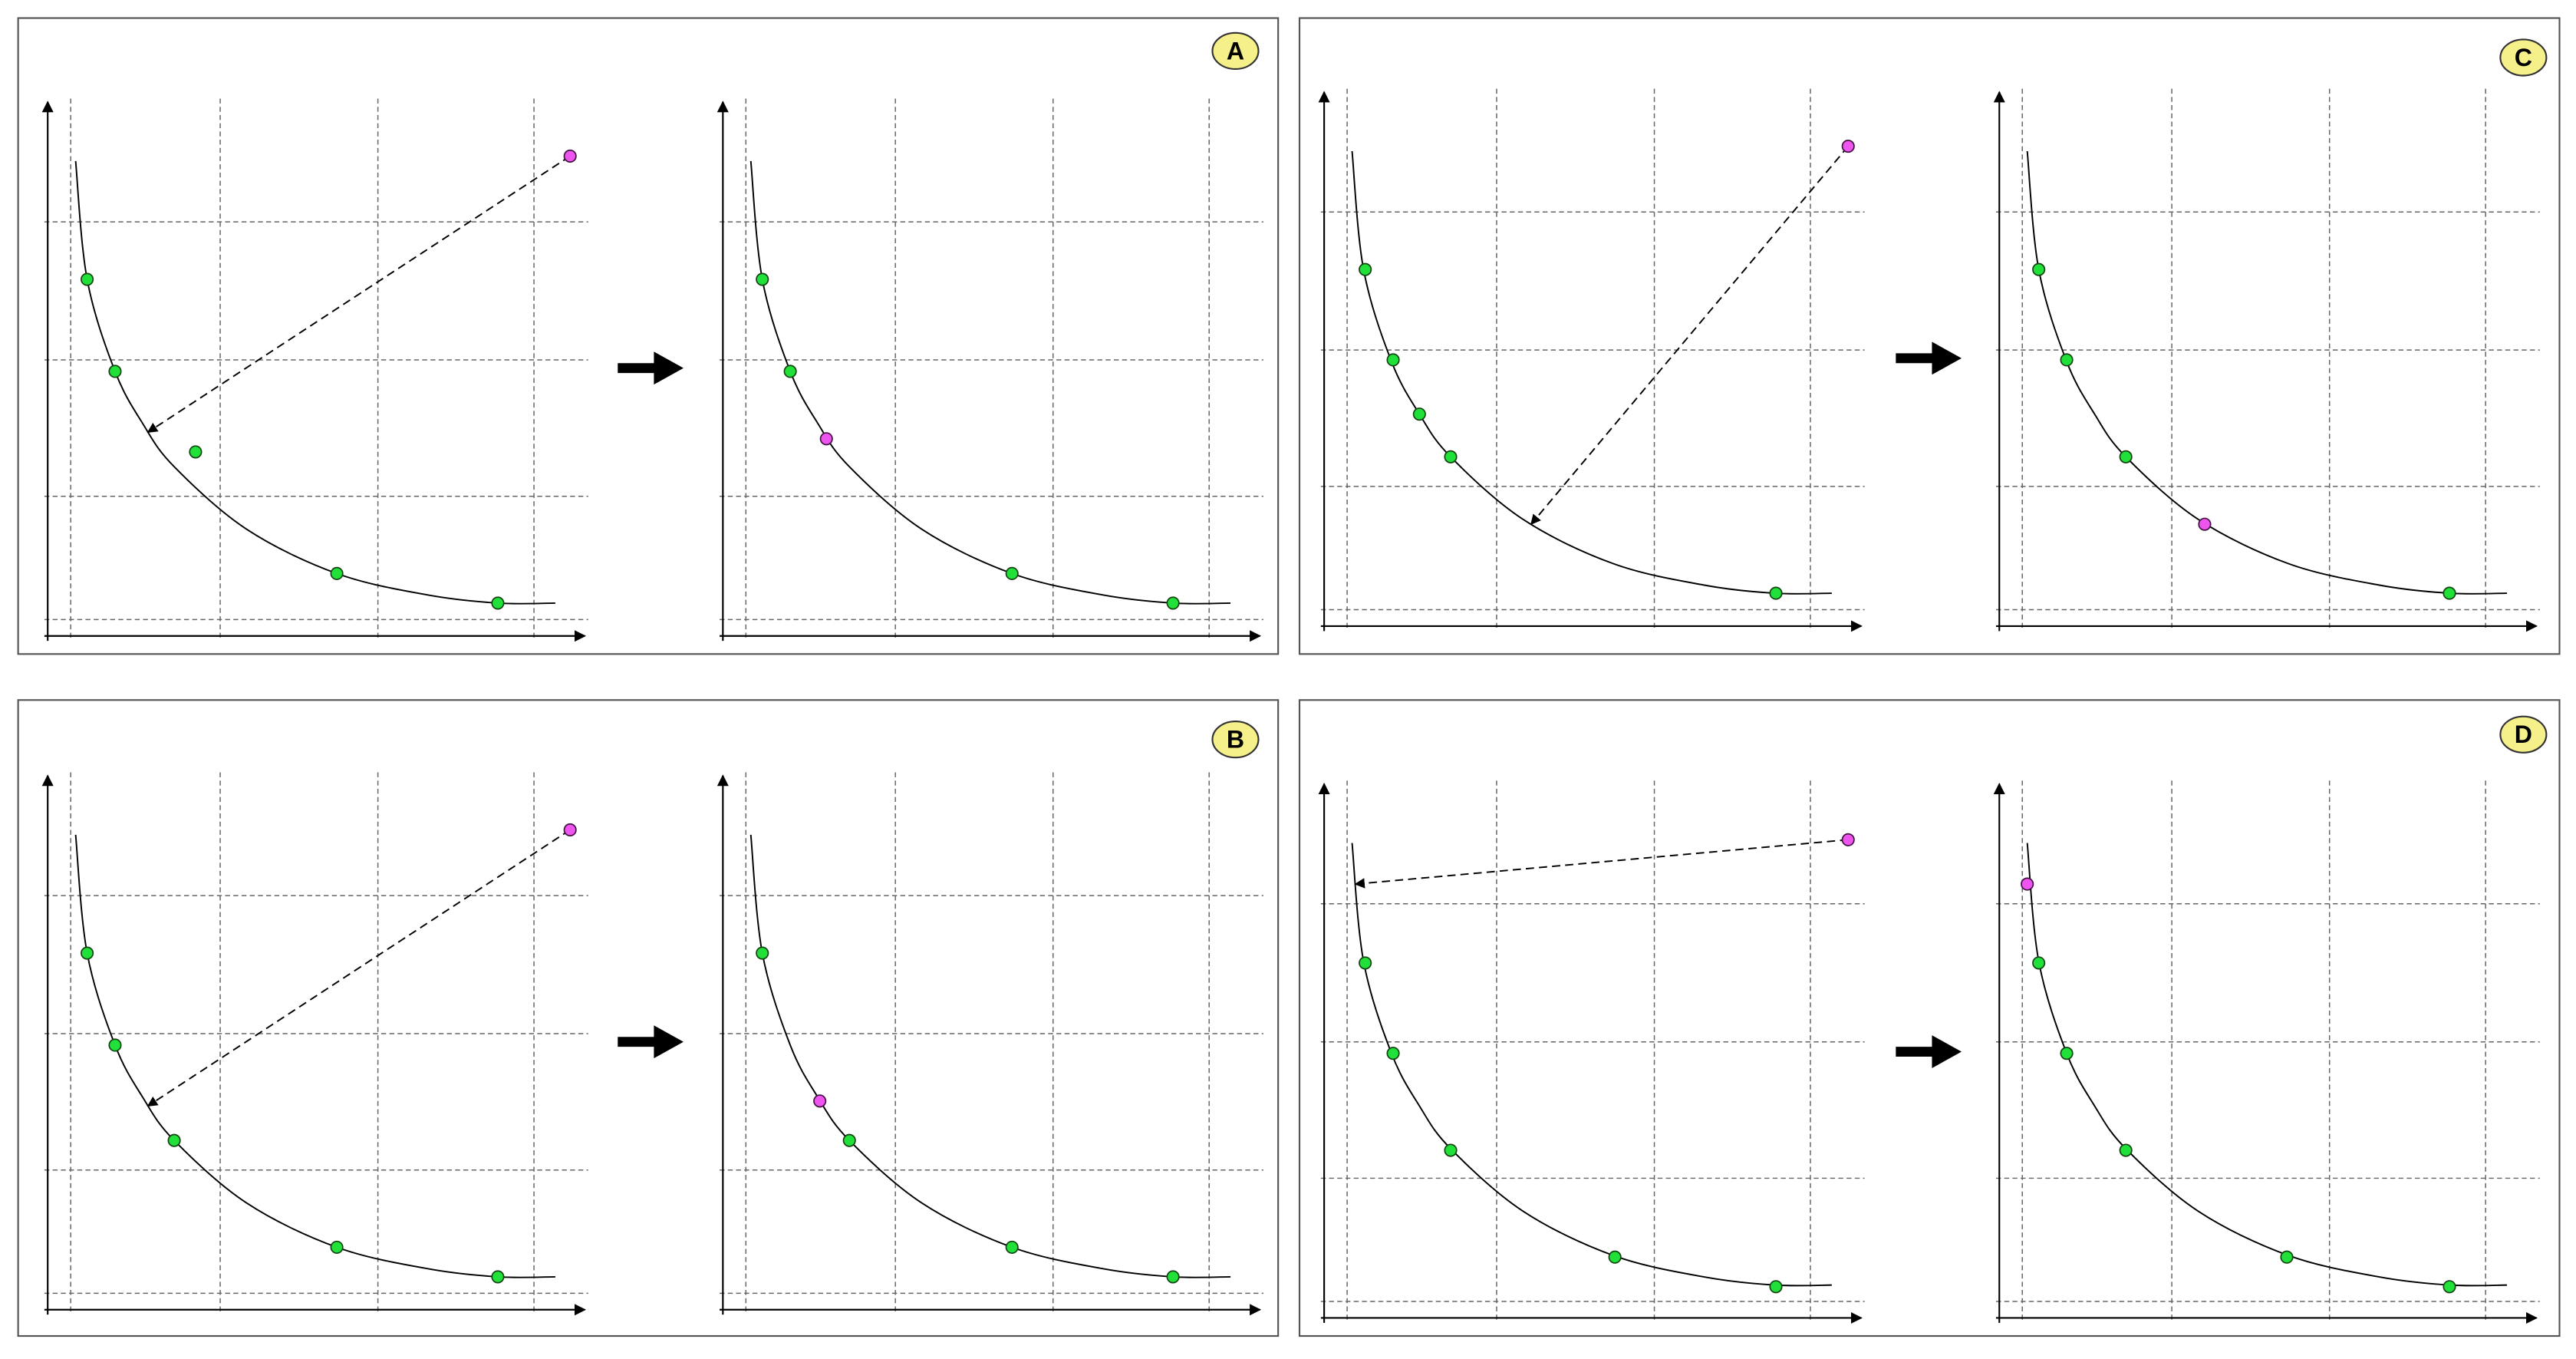 The image size is (2576, 1359). I want to click on panel-label: D, so click(2523, 734).